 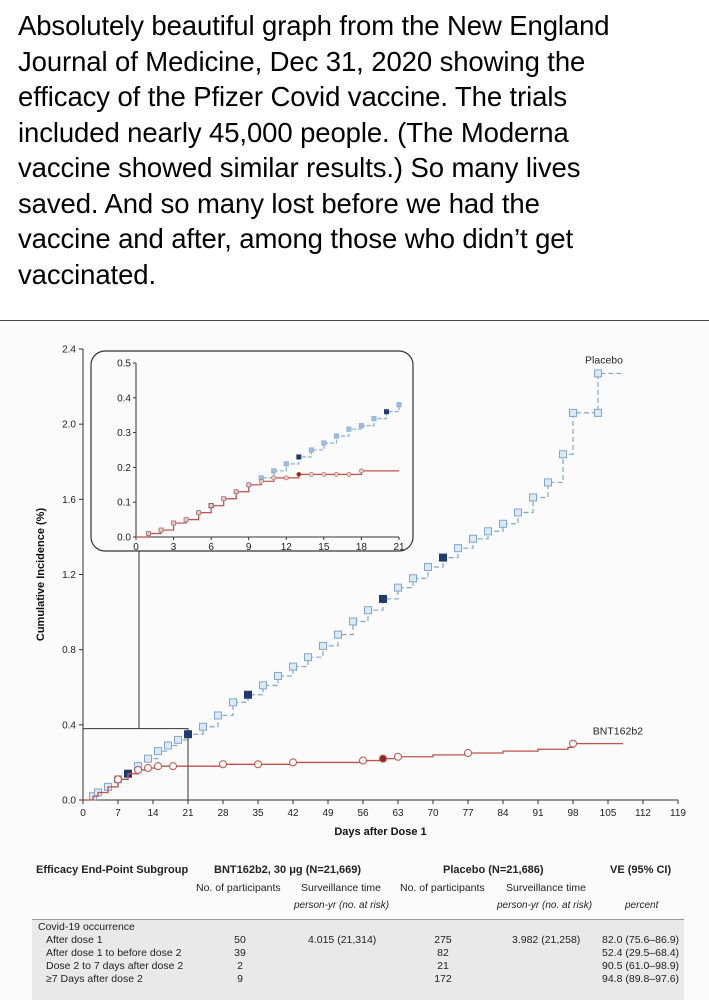 I want to click on col-subgroup-header: Efficacy End-Point Subgroup, so click(x=112, y=870).